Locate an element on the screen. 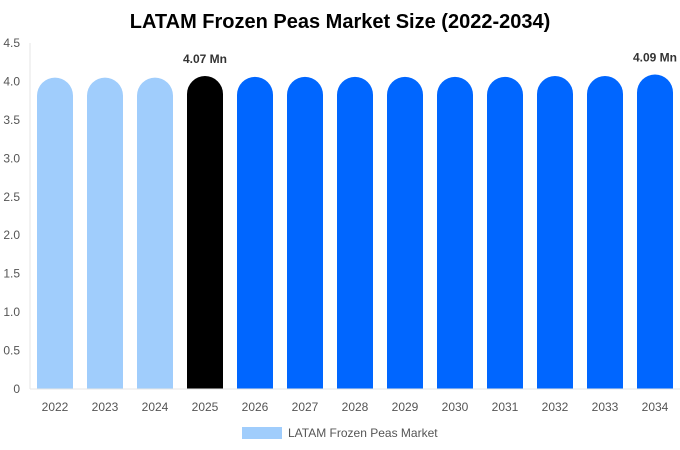  y-tick-label: 0.5 is located at coordinates (11, 351).